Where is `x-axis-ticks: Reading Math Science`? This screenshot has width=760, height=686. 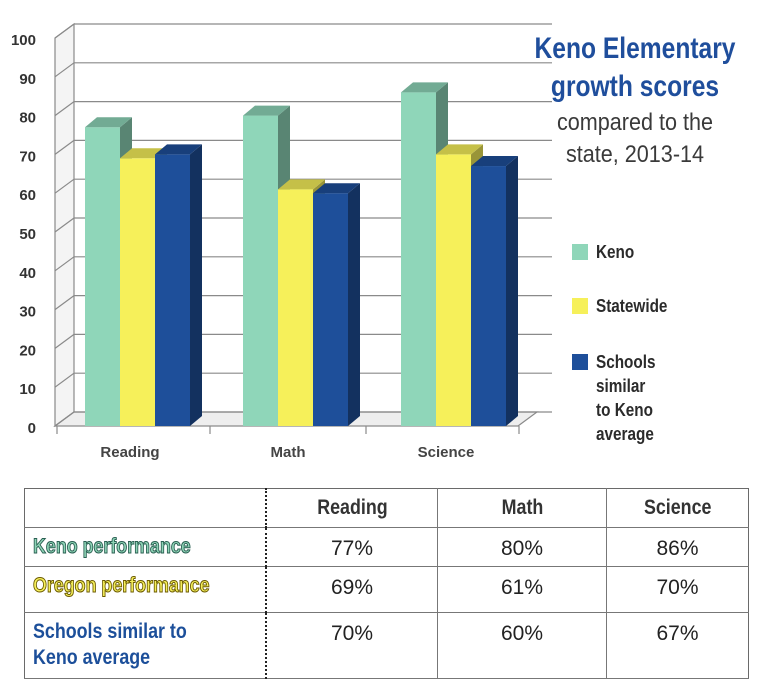 x-axis-ticks: Reading Math Science is located at coordinates (288, 443).